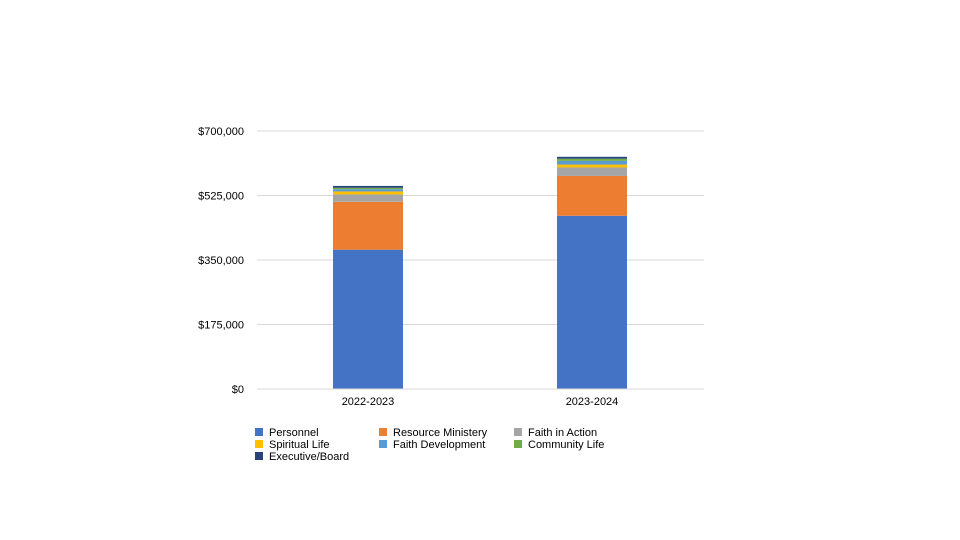 This screenshot has width=960, height=540. Describe the element at coordinates (368, 225) in the screenshot. I see `bar-segment-resource-ministery-2022-2023` at that location.